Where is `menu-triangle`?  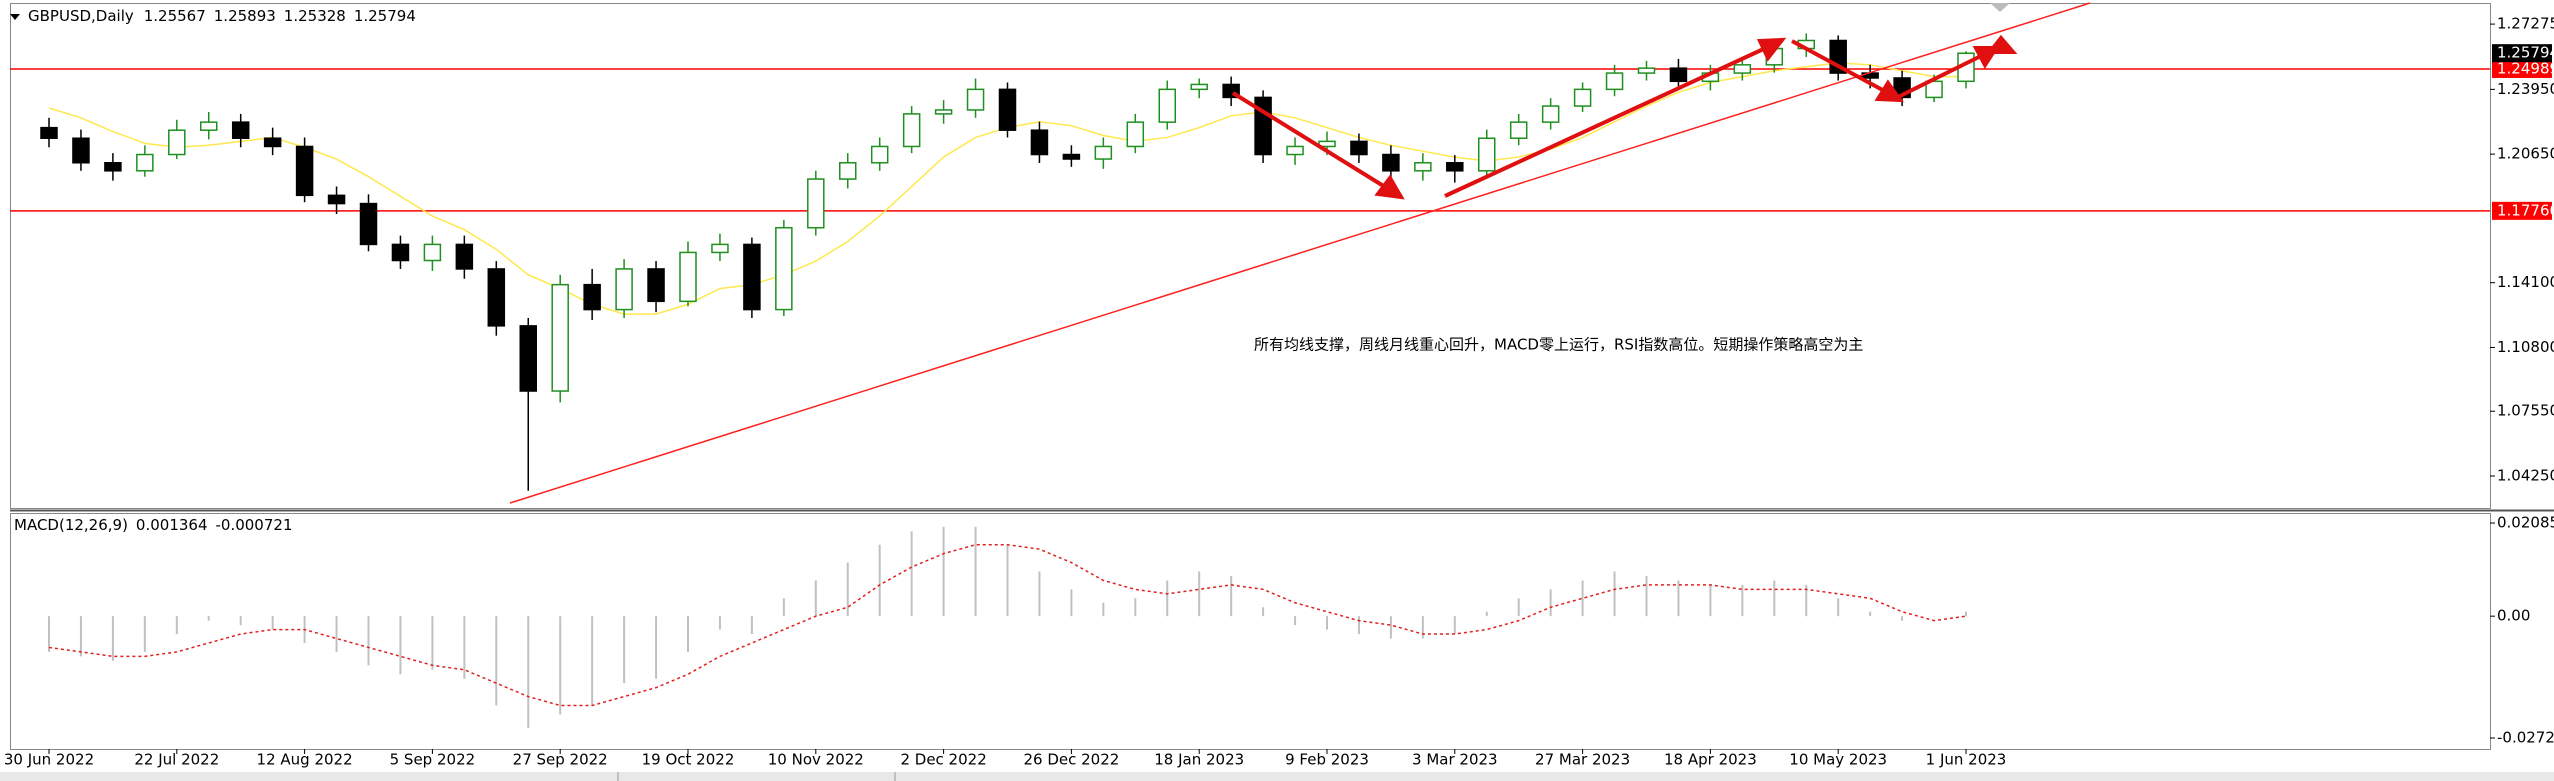
menu-triangle is located at coordinates (15, 17).